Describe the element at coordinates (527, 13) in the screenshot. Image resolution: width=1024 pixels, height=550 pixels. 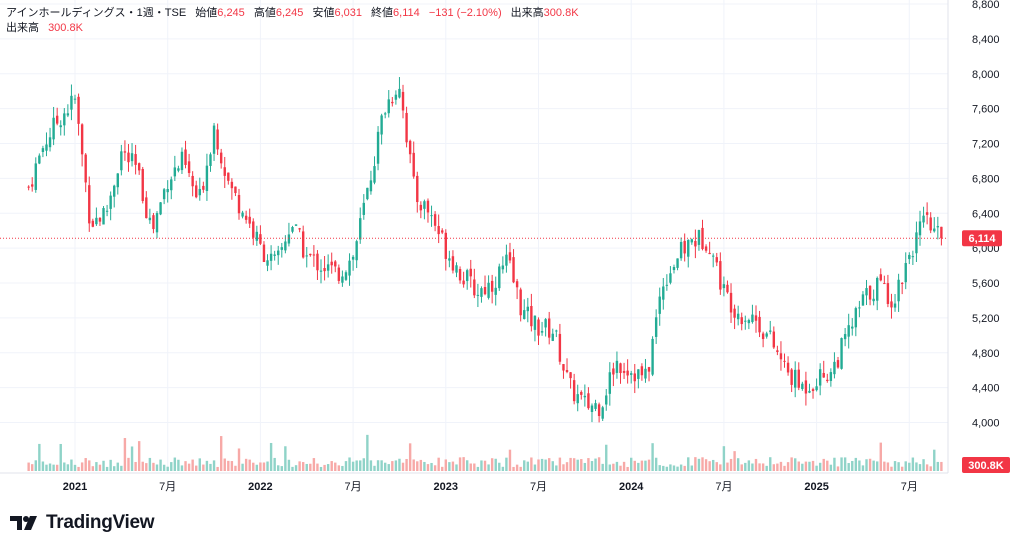
I see `volume-label-inline: 出来高` at that location.